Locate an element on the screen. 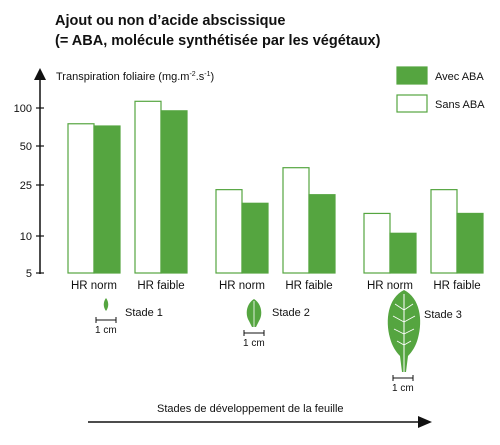 The width and height of the screenshot is (500, 445). scale-label-3: 1 cm is located at coordinates (403, 388).